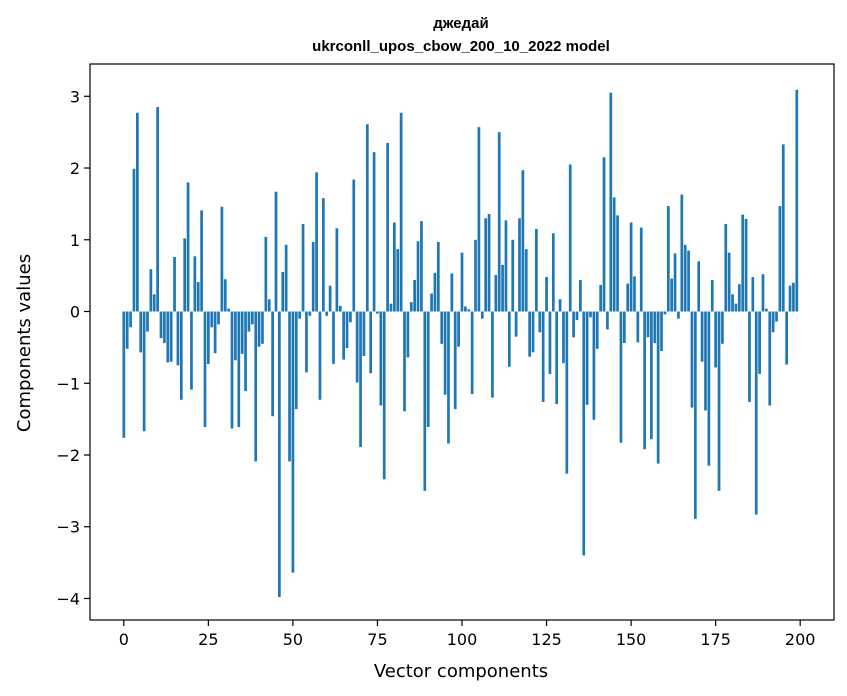  Describe the element at coordinates (715, 639) in the screenshot. I see `x-tick-label: 175` at that location.